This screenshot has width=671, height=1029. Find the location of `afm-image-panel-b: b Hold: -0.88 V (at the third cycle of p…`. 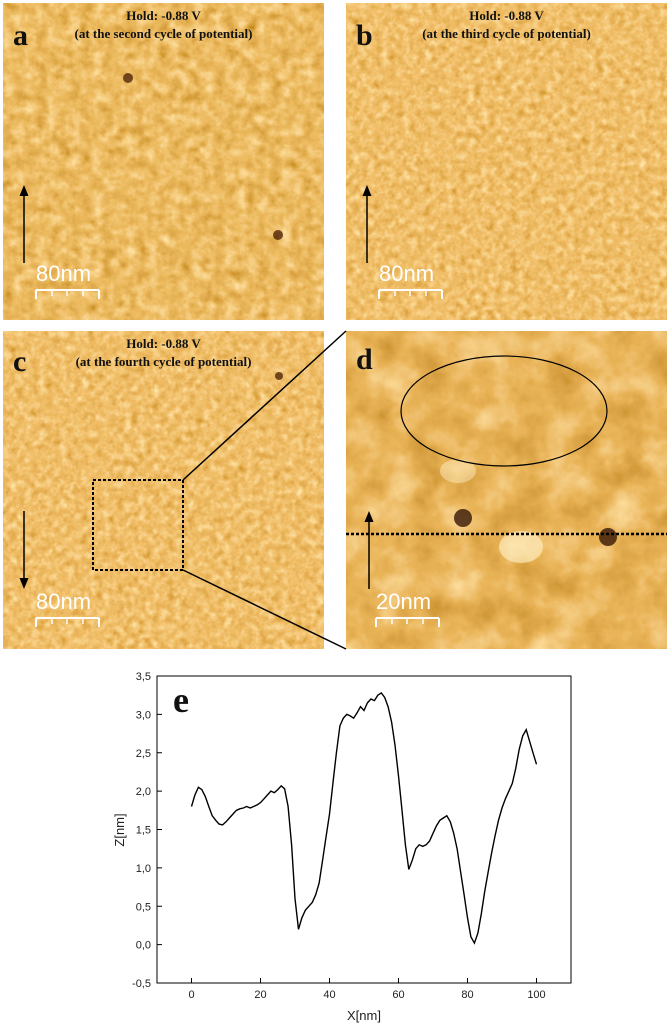

afm-image-panel-b: b Hold: -0.88 V (at the third cycle of p… is located at coordinates (506, 161).